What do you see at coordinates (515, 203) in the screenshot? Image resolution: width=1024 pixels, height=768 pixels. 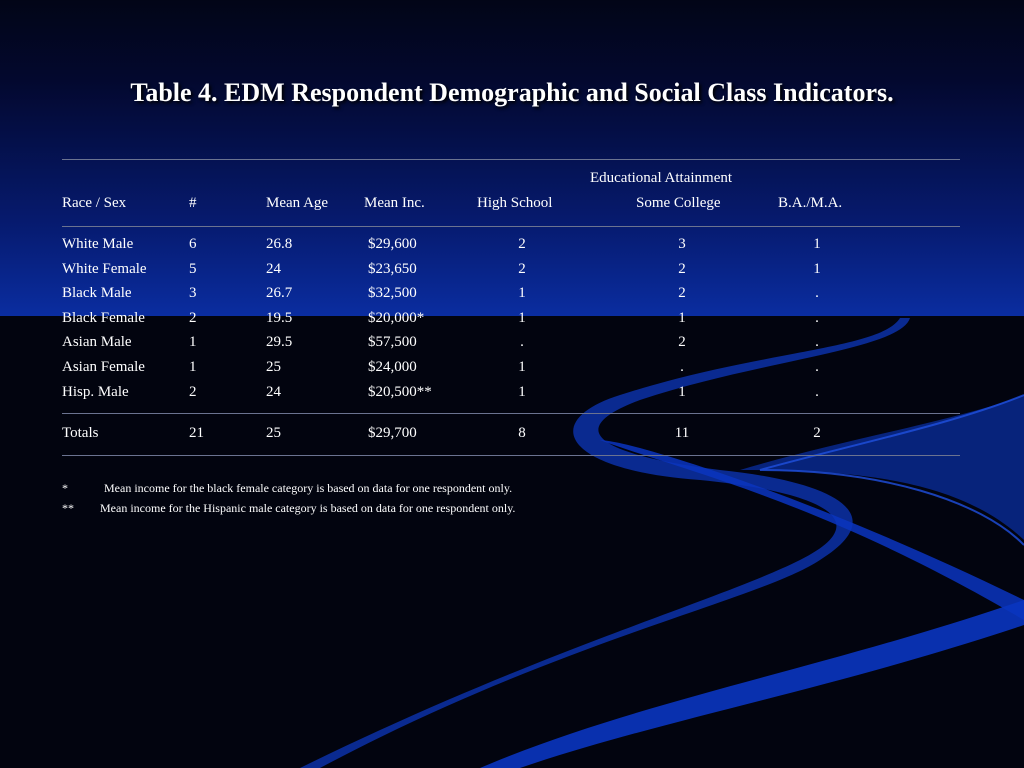 I see `header-high-school: High School` at bounding box center [515, 203].